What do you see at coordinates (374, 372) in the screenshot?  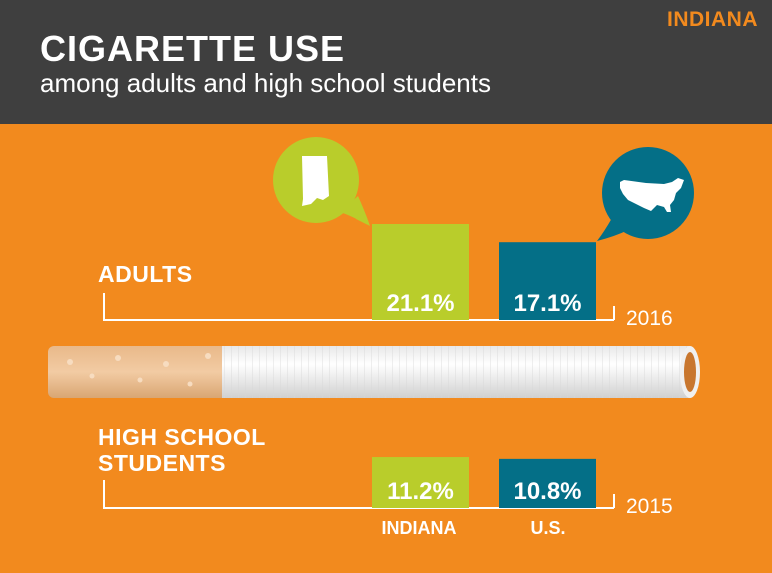 I see `cigarette-icon` at bounding box center [374, 372].